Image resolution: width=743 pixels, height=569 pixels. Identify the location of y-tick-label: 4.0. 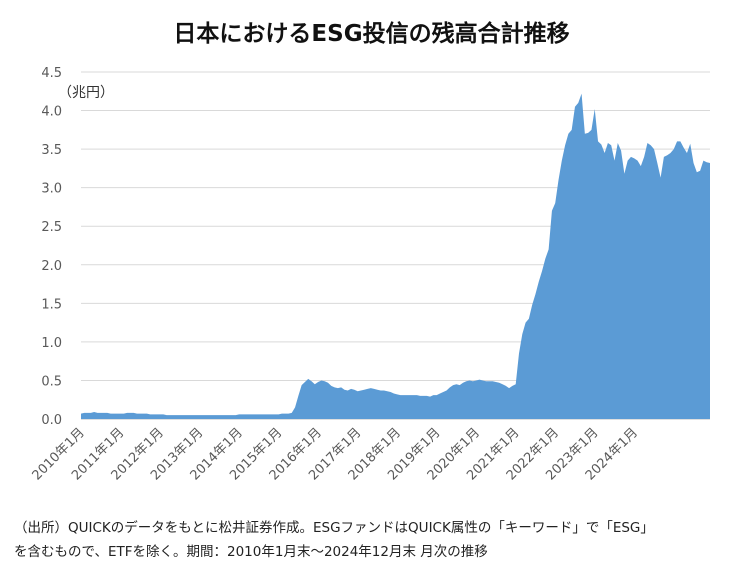
(51, 112).